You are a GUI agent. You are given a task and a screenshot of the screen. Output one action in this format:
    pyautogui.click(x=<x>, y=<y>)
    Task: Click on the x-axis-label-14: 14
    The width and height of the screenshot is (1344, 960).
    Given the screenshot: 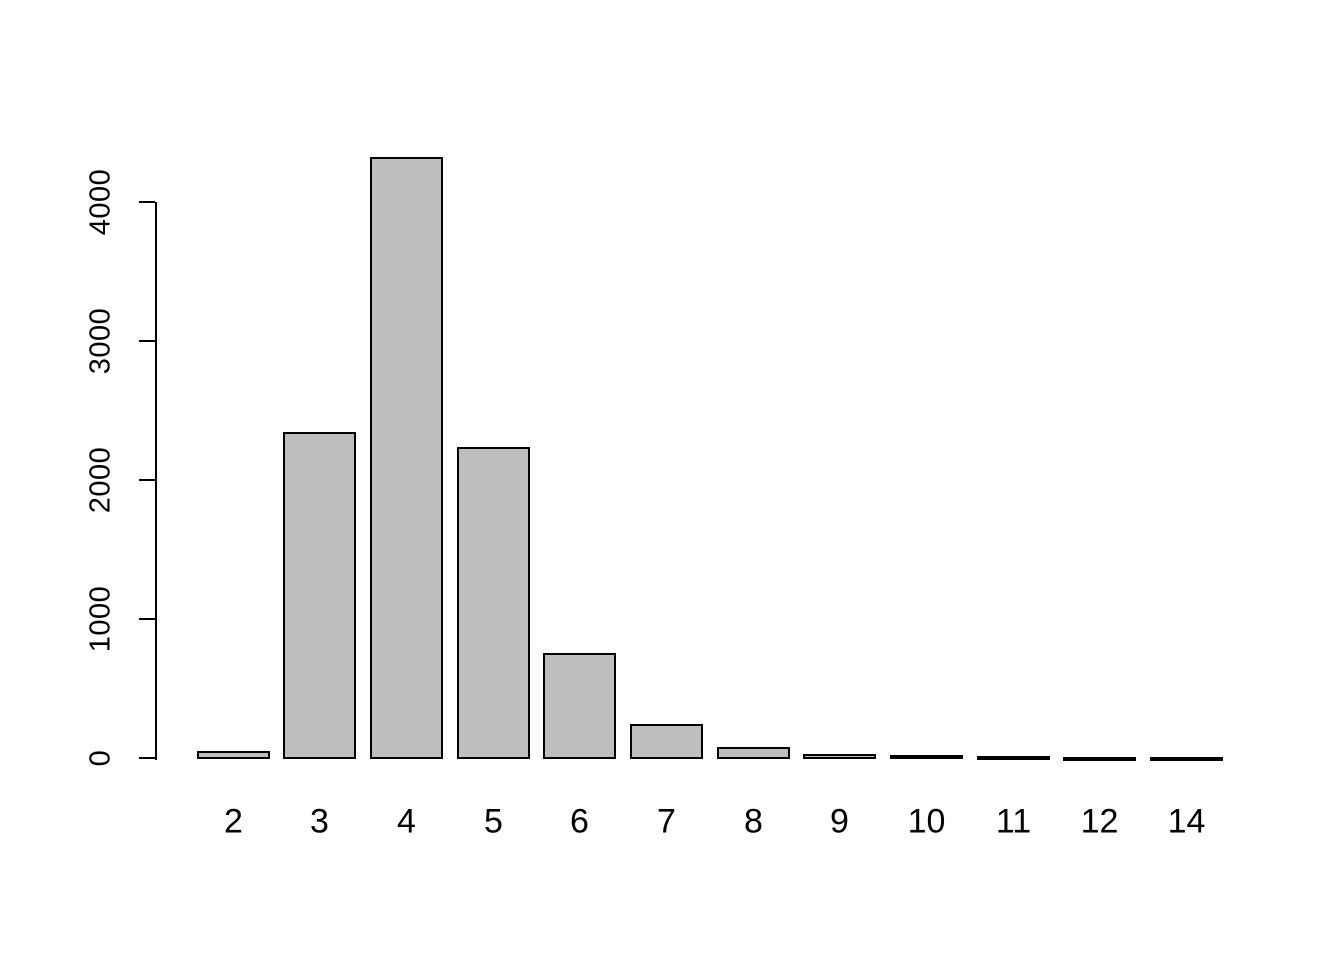 What is the action you would take?
    pyautogui.click(x=1186, y=821)
    